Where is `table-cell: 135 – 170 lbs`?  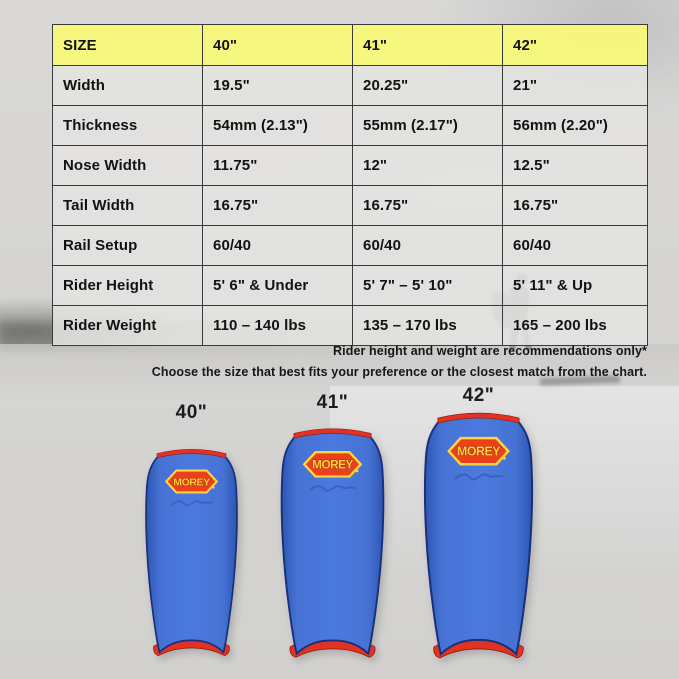 table-cell: 135 – 170 lbs is located at coordinates (428, 325).